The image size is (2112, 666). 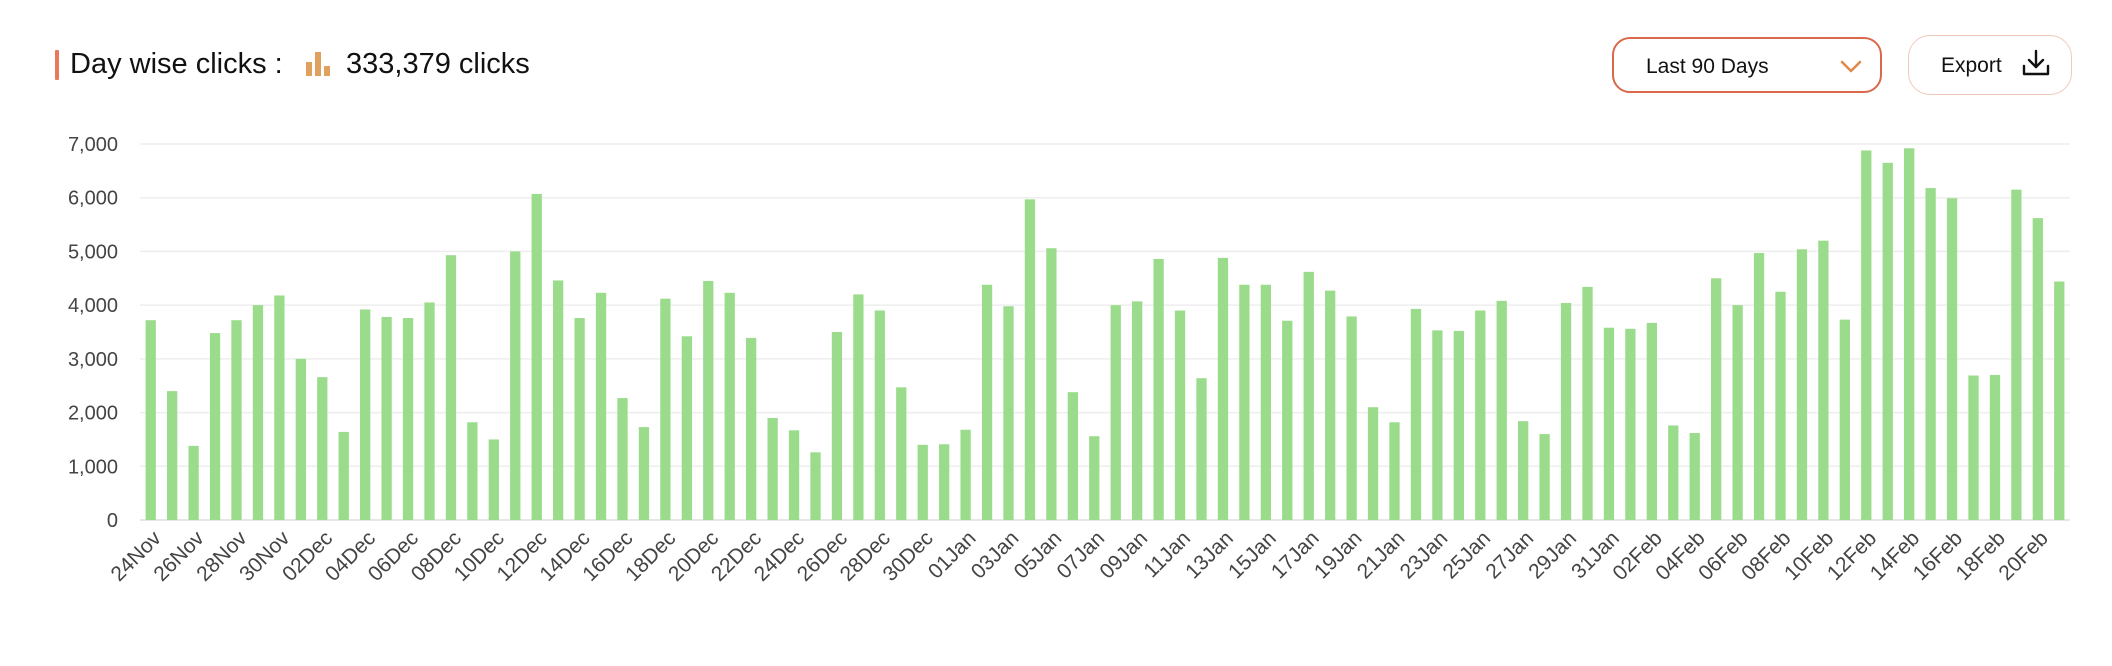 I want to click on bar-08Dec, so click(x=451, y=387).